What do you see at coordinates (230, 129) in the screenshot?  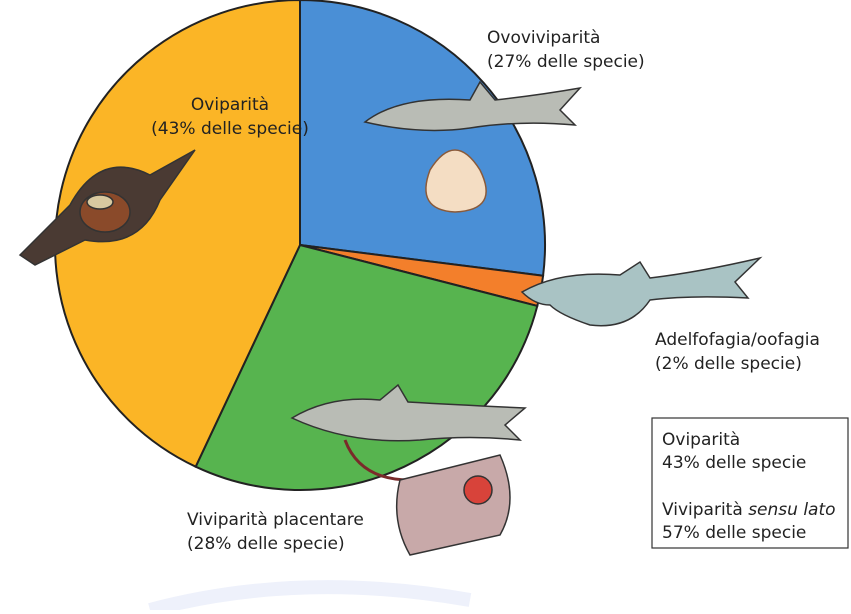 I see `slice-value-label: (43% delle specie)` at bounding box center [230, 129].